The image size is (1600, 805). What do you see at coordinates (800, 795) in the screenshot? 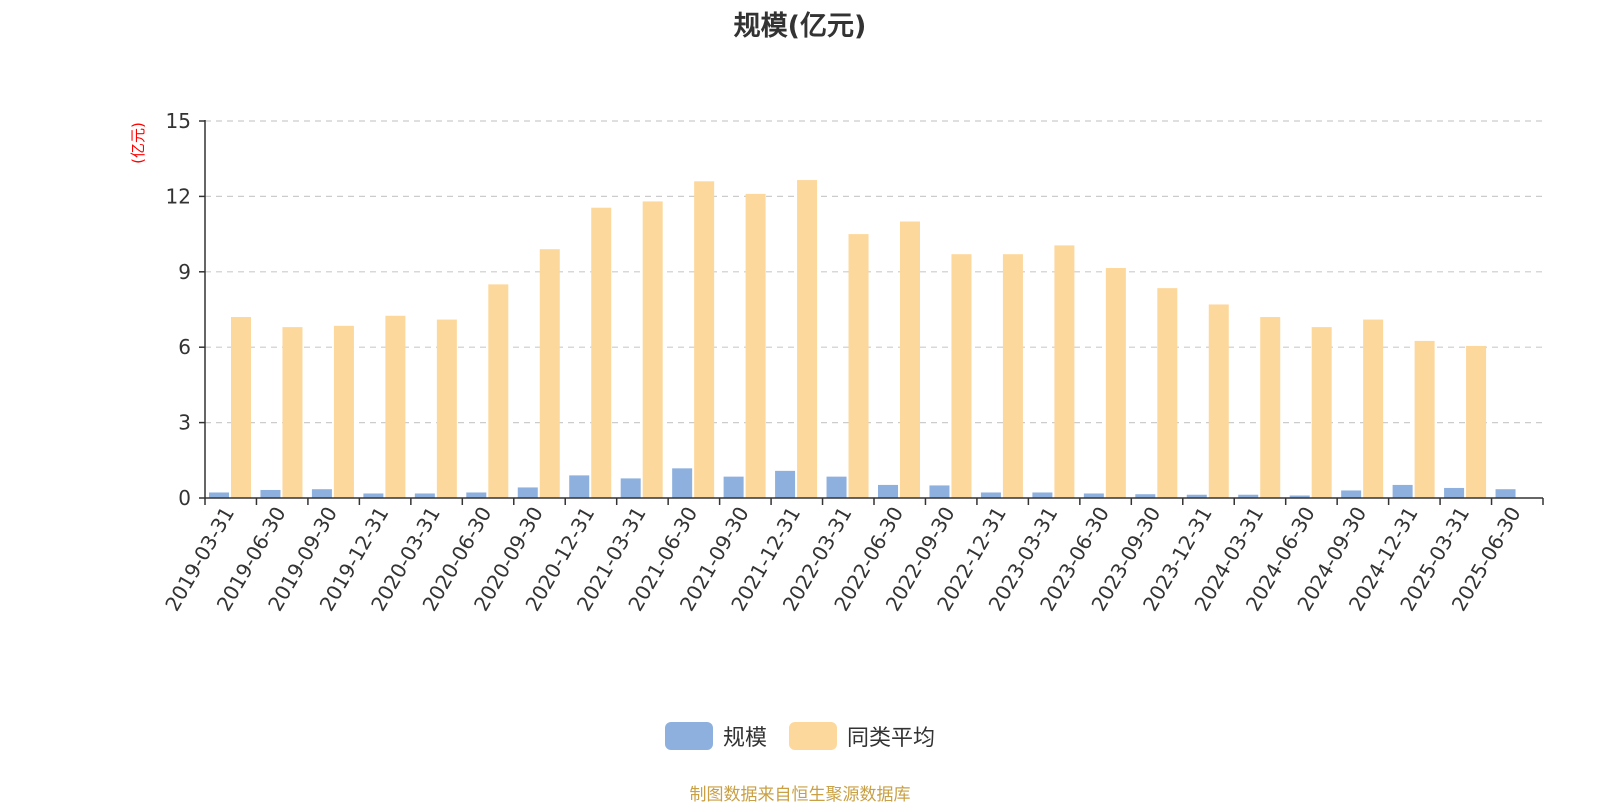
I see `source-note: 制图数据来自恒生聚源数据库` at bounding box center [800, 795].